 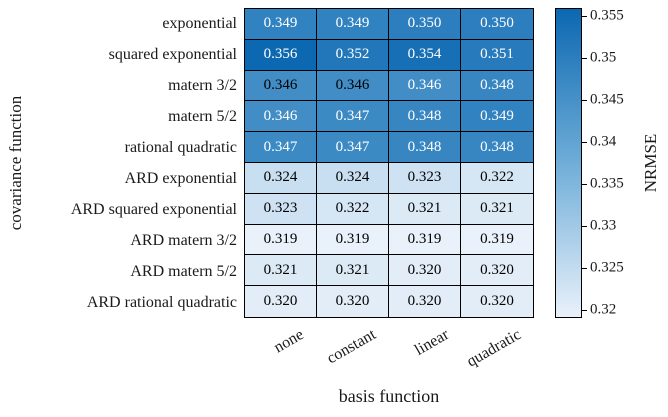 What do you see at coordinates (607, 99) in the screenshot?
I see `colorbar-tick-label: 0.345` at bounding box center [607, 99].